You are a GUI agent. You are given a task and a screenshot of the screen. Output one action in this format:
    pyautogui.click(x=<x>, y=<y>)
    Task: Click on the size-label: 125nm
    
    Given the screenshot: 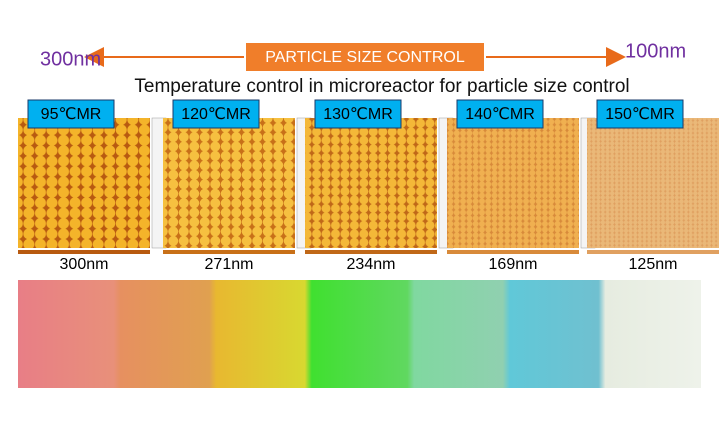 What is the action you would take?
    pyautogui.click(x=653, y=264)
    